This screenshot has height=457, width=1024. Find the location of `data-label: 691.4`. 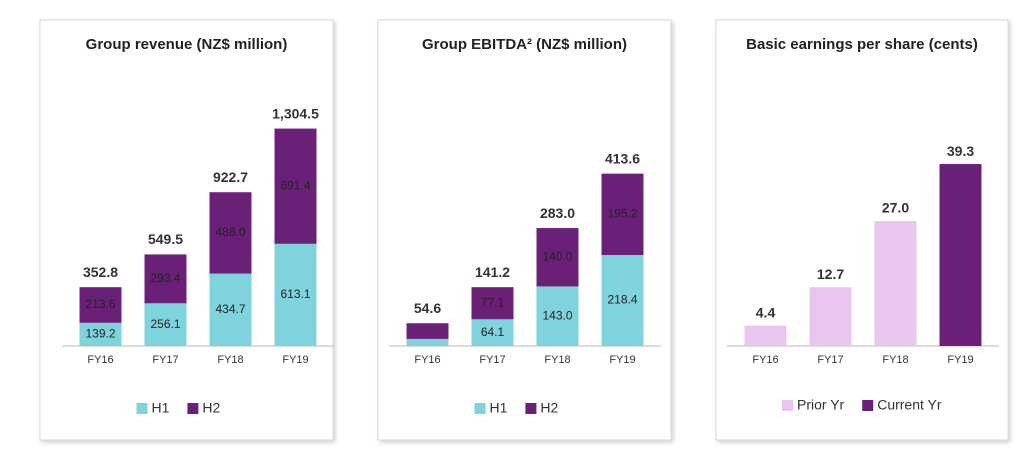

data-label: 691.4 is located at coordinates (295, 185).